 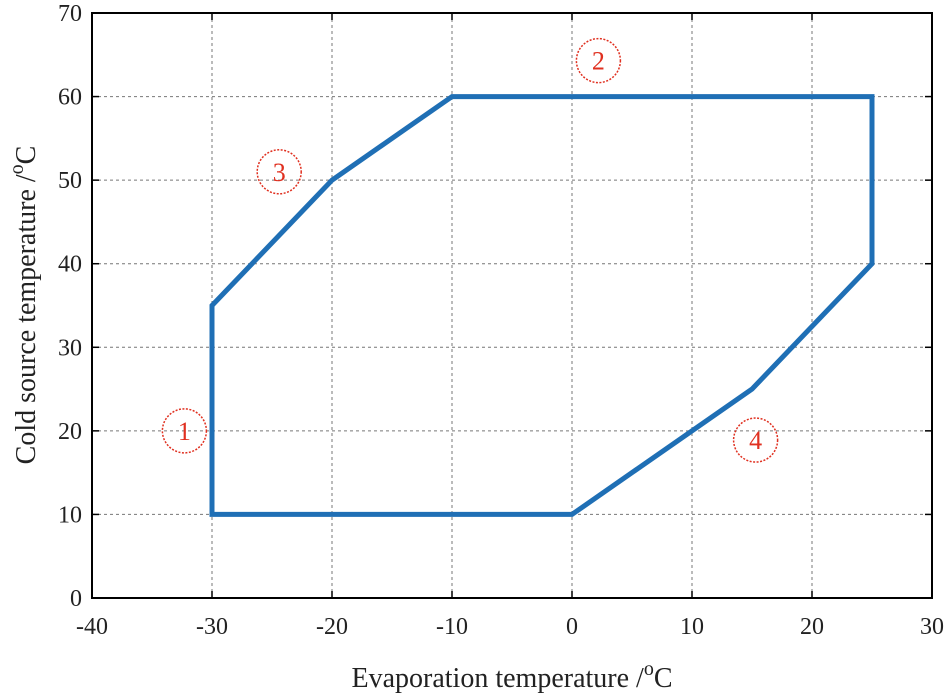 I want to click on y-tick-label: 40, so click(x=70, y=265).